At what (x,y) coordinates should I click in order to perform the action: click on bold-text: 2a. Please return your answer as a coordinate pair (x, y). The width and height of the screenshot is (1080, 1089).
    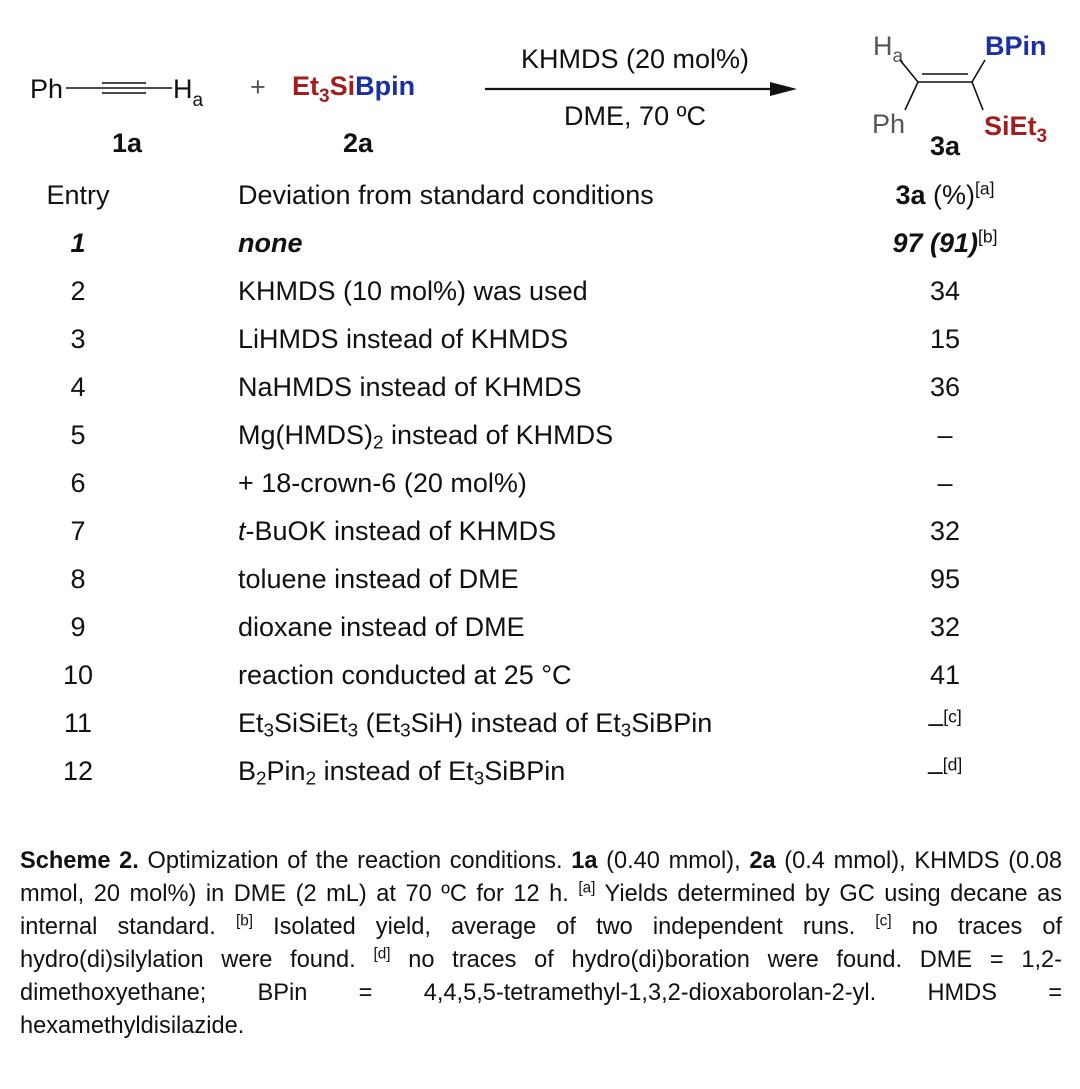
    Looking at the image, I should click on (762, 861).